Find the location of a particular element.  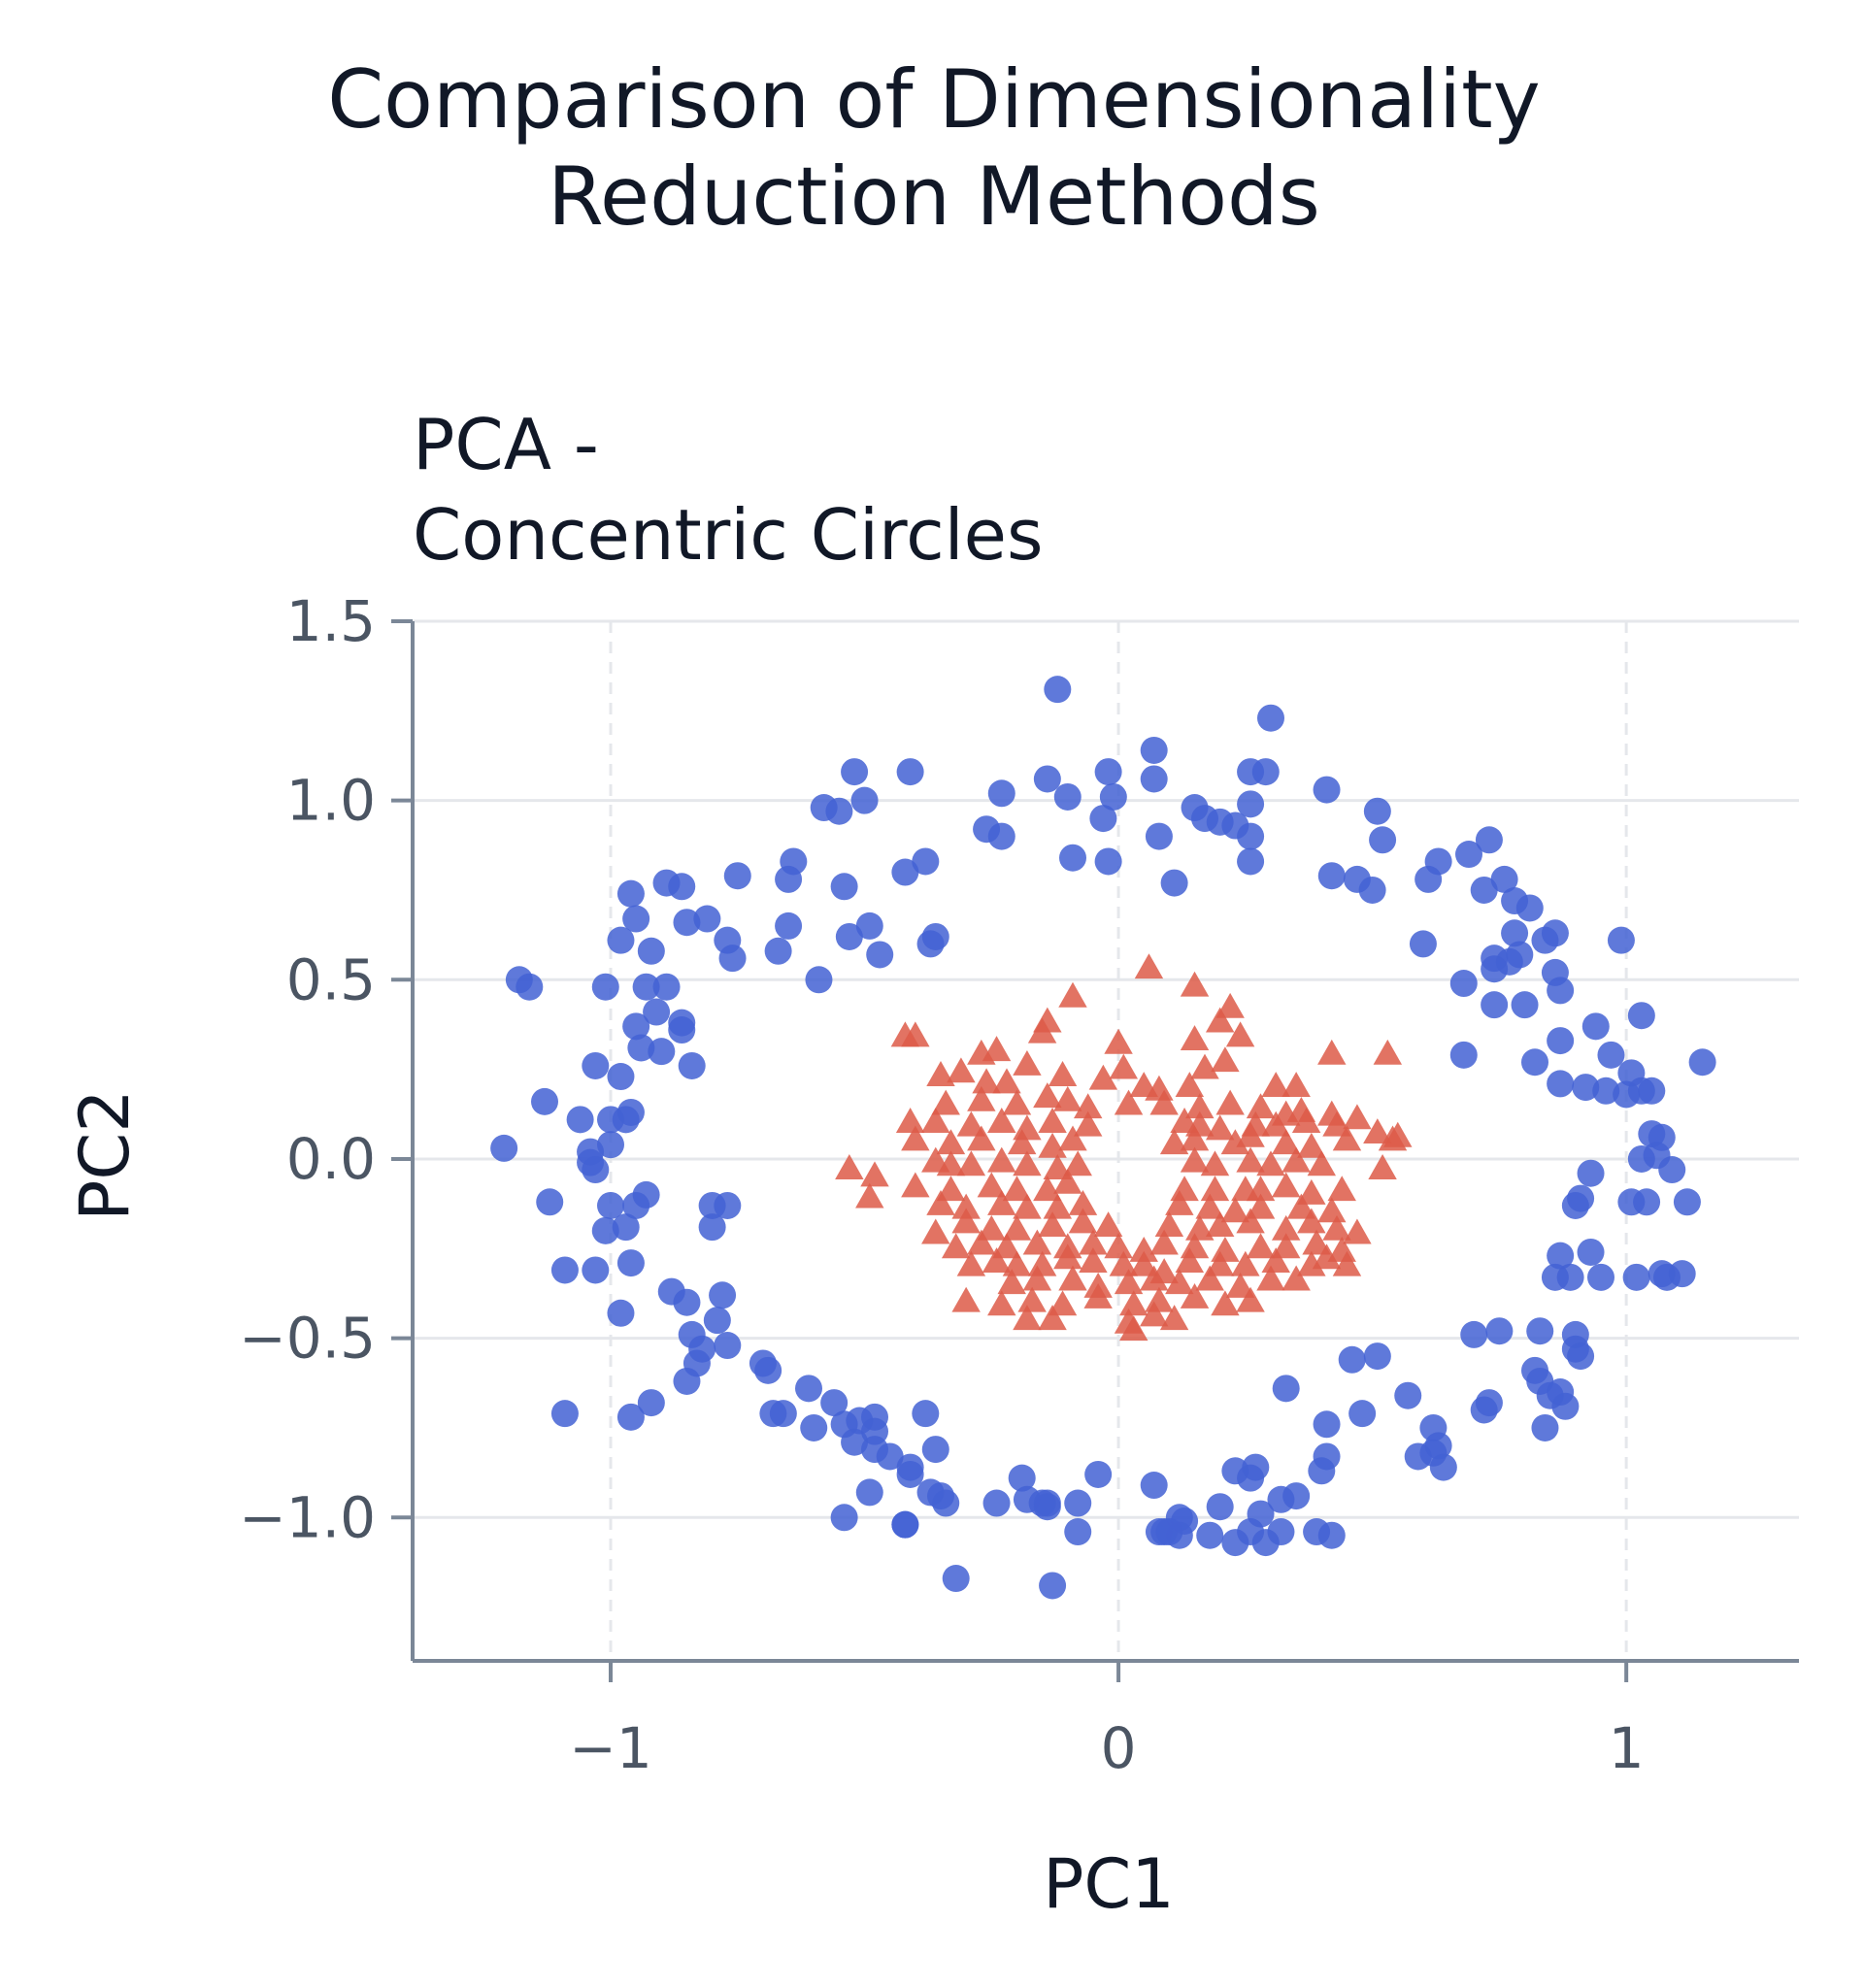

y-tick-label: −1.0 is located at coordinates (307, 1517).